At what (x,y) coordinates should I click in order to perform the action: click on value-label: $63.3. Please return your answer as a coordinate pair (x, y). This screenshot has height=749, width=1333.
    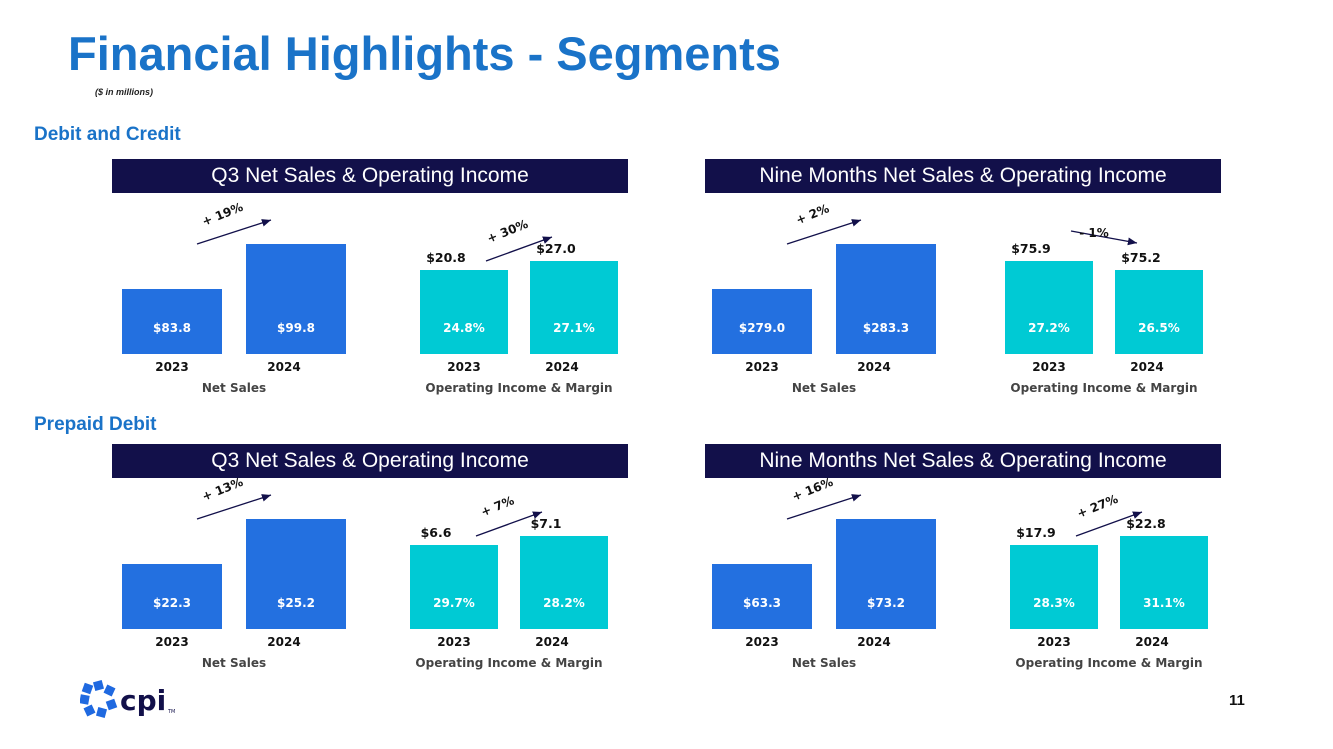
    Looking at the image, I should click on (762, 603).